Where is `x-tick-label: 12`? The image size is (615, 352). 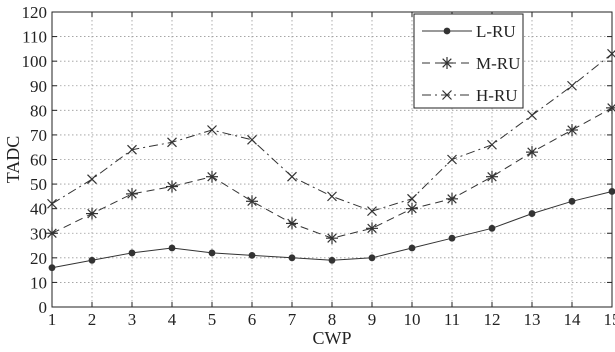 x-tick-label: 12 is located at coordinates (492, 319).